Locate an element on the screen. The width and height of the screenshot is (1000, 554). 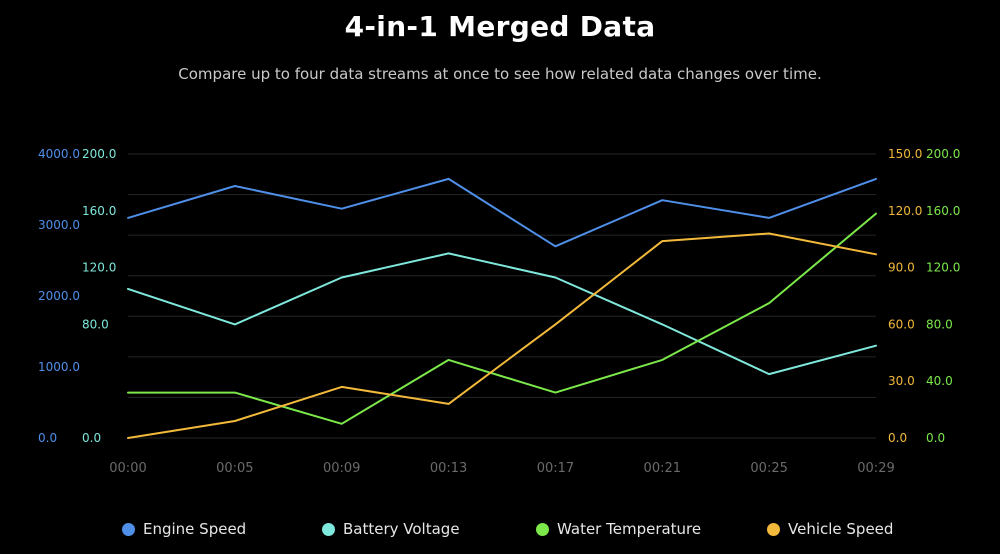
legend-item-battery-voltage: Battery Voltage is located at coordinates (391, 529).